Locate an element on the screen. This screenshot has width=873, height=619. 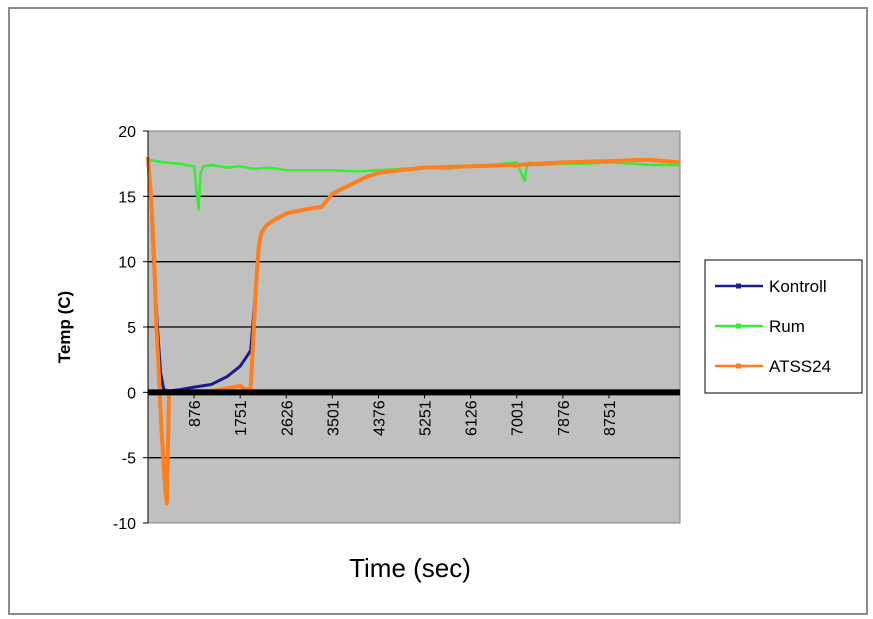
y-tick-label-0: -10 is located at coordinates (124, 524).